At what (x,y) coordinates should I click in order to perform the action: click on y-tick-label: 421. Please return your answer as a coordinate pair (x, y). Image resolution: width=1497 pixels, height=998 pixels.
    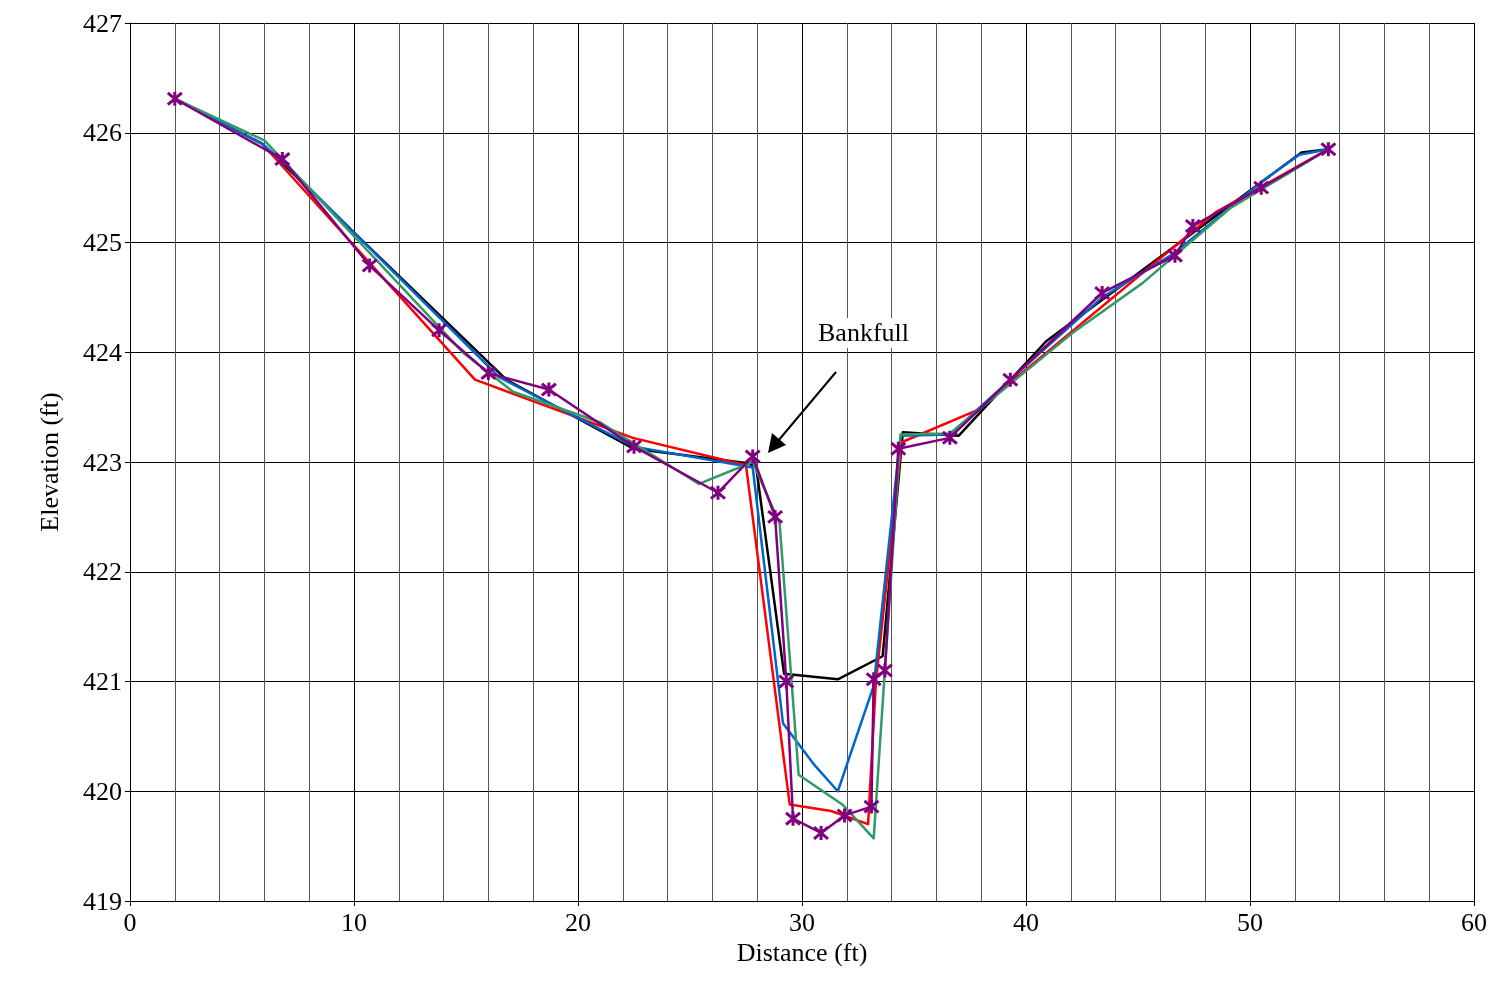
    Looking at the image, I should click on (102, 681).